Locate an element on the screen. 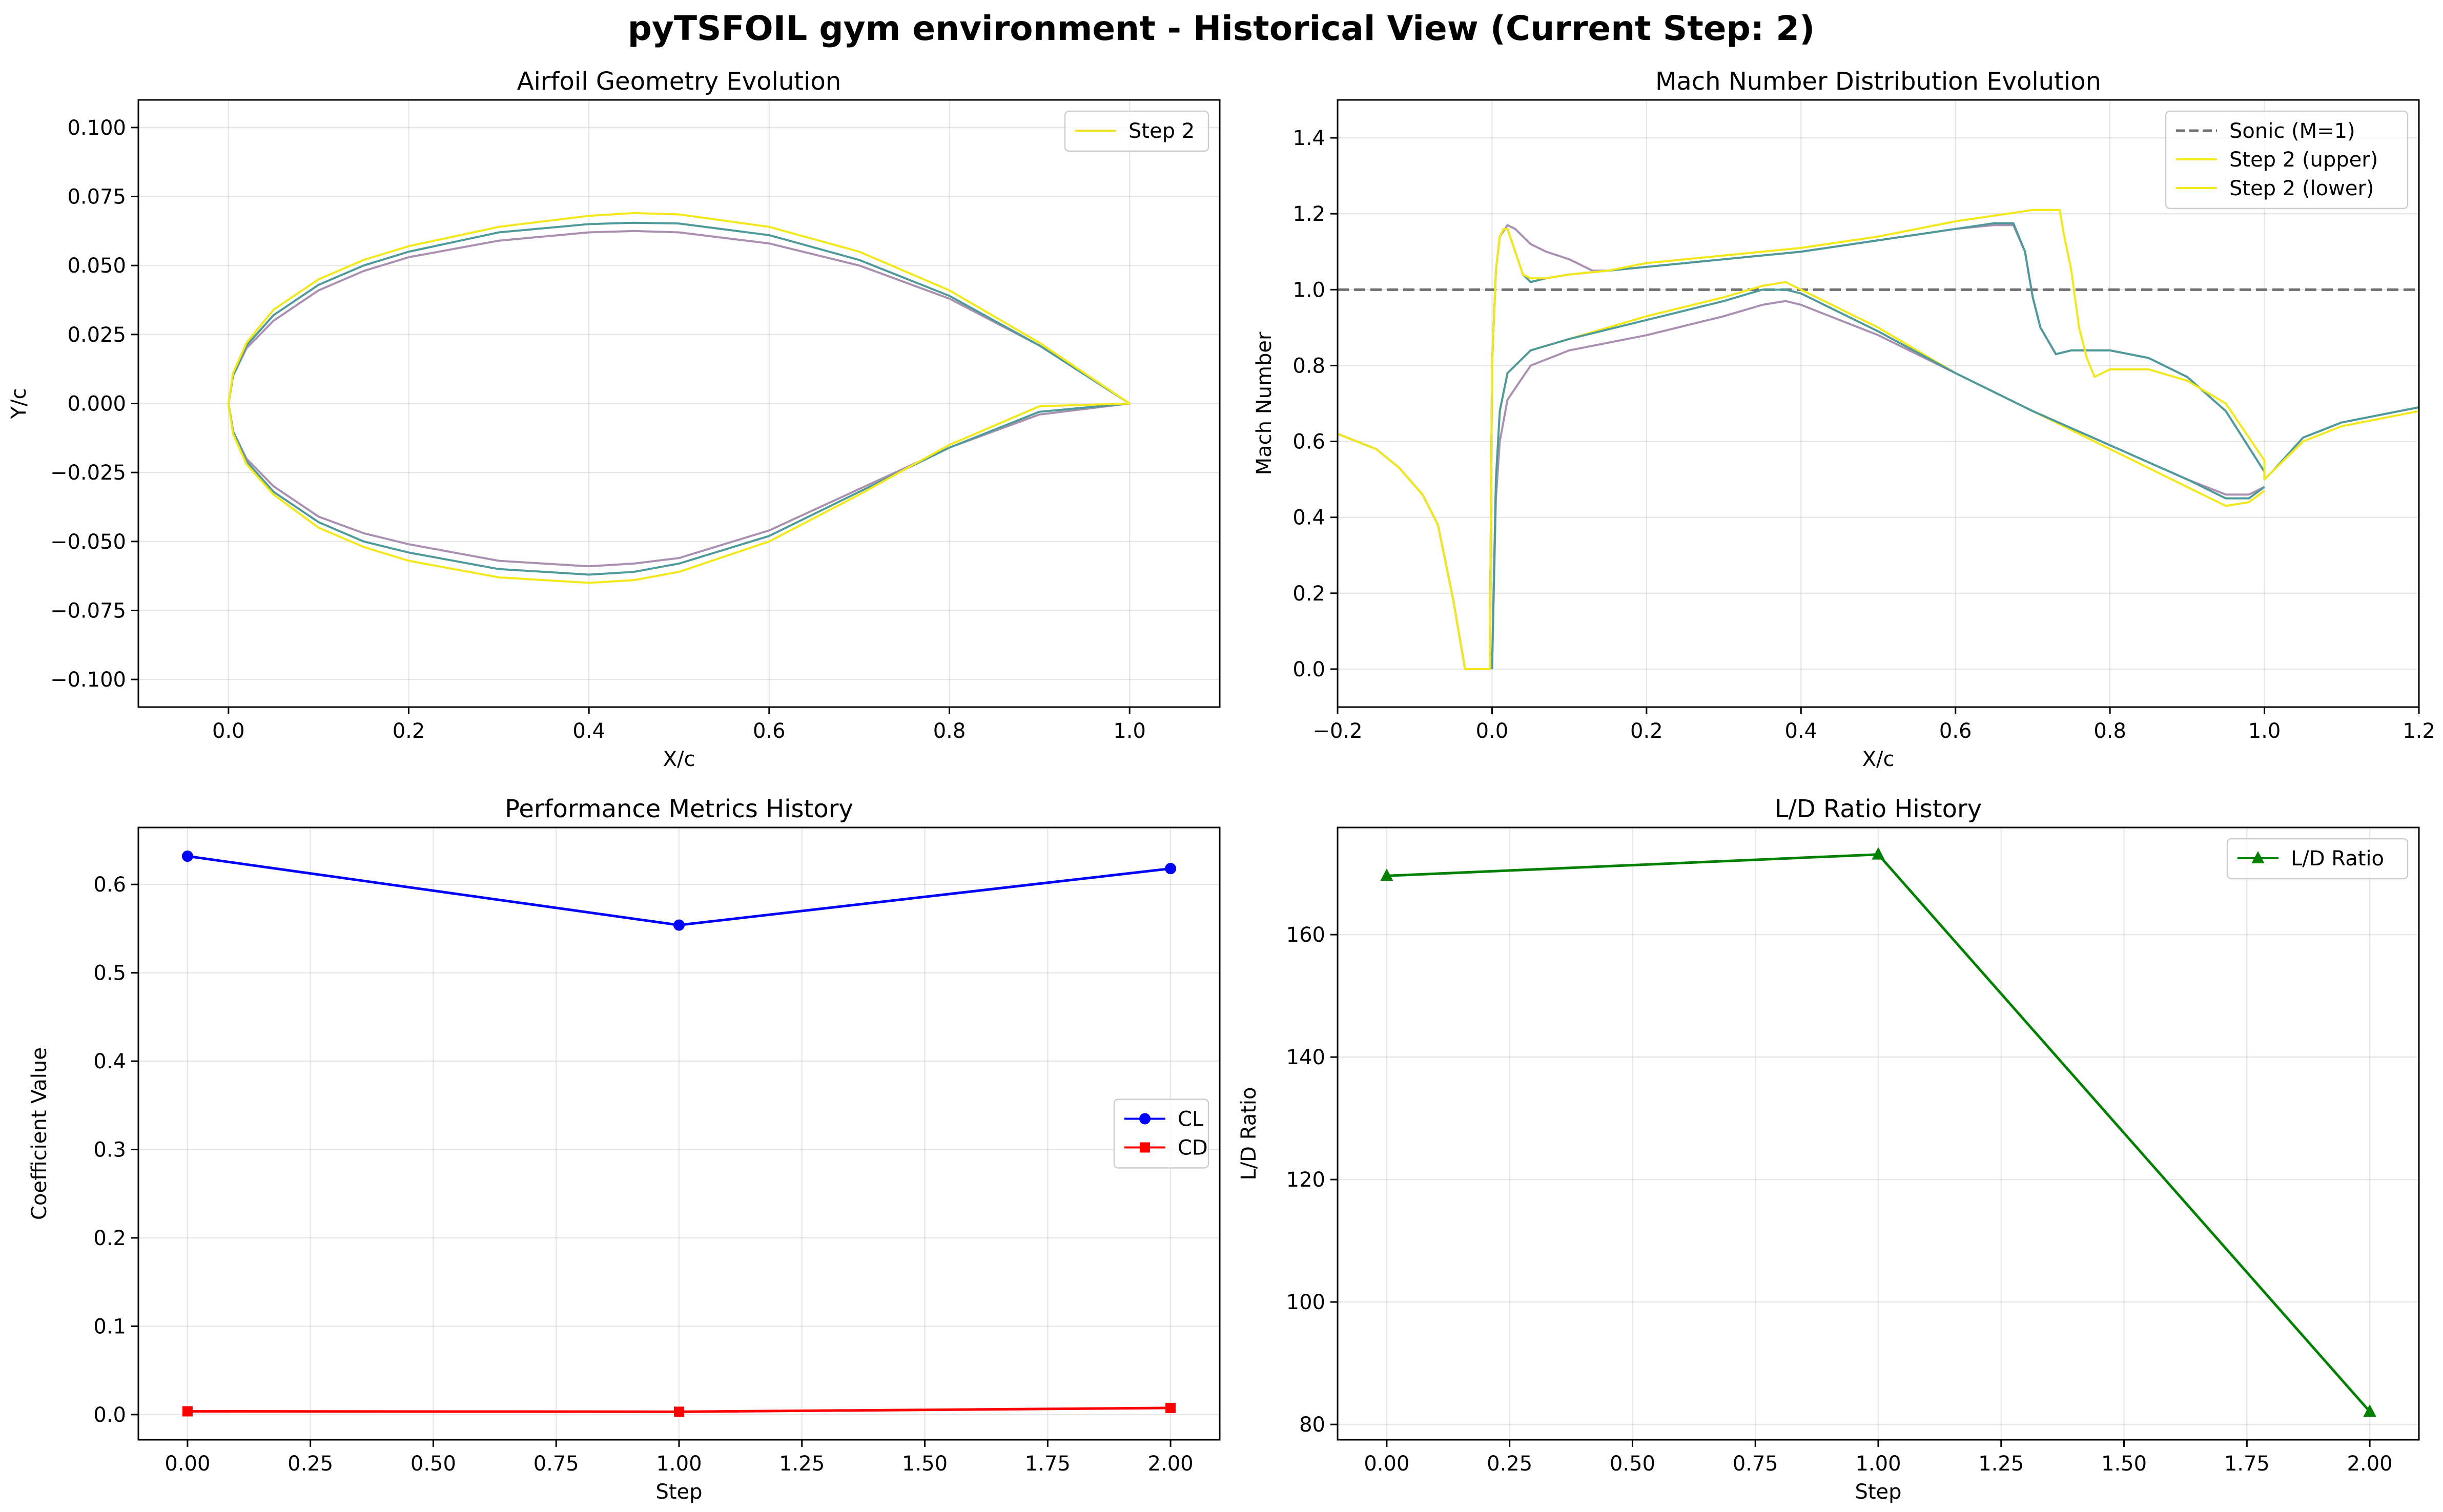 This screenshot has height=1512, width=2443. performance-legend-box is located at coordinates (1161, 1134).